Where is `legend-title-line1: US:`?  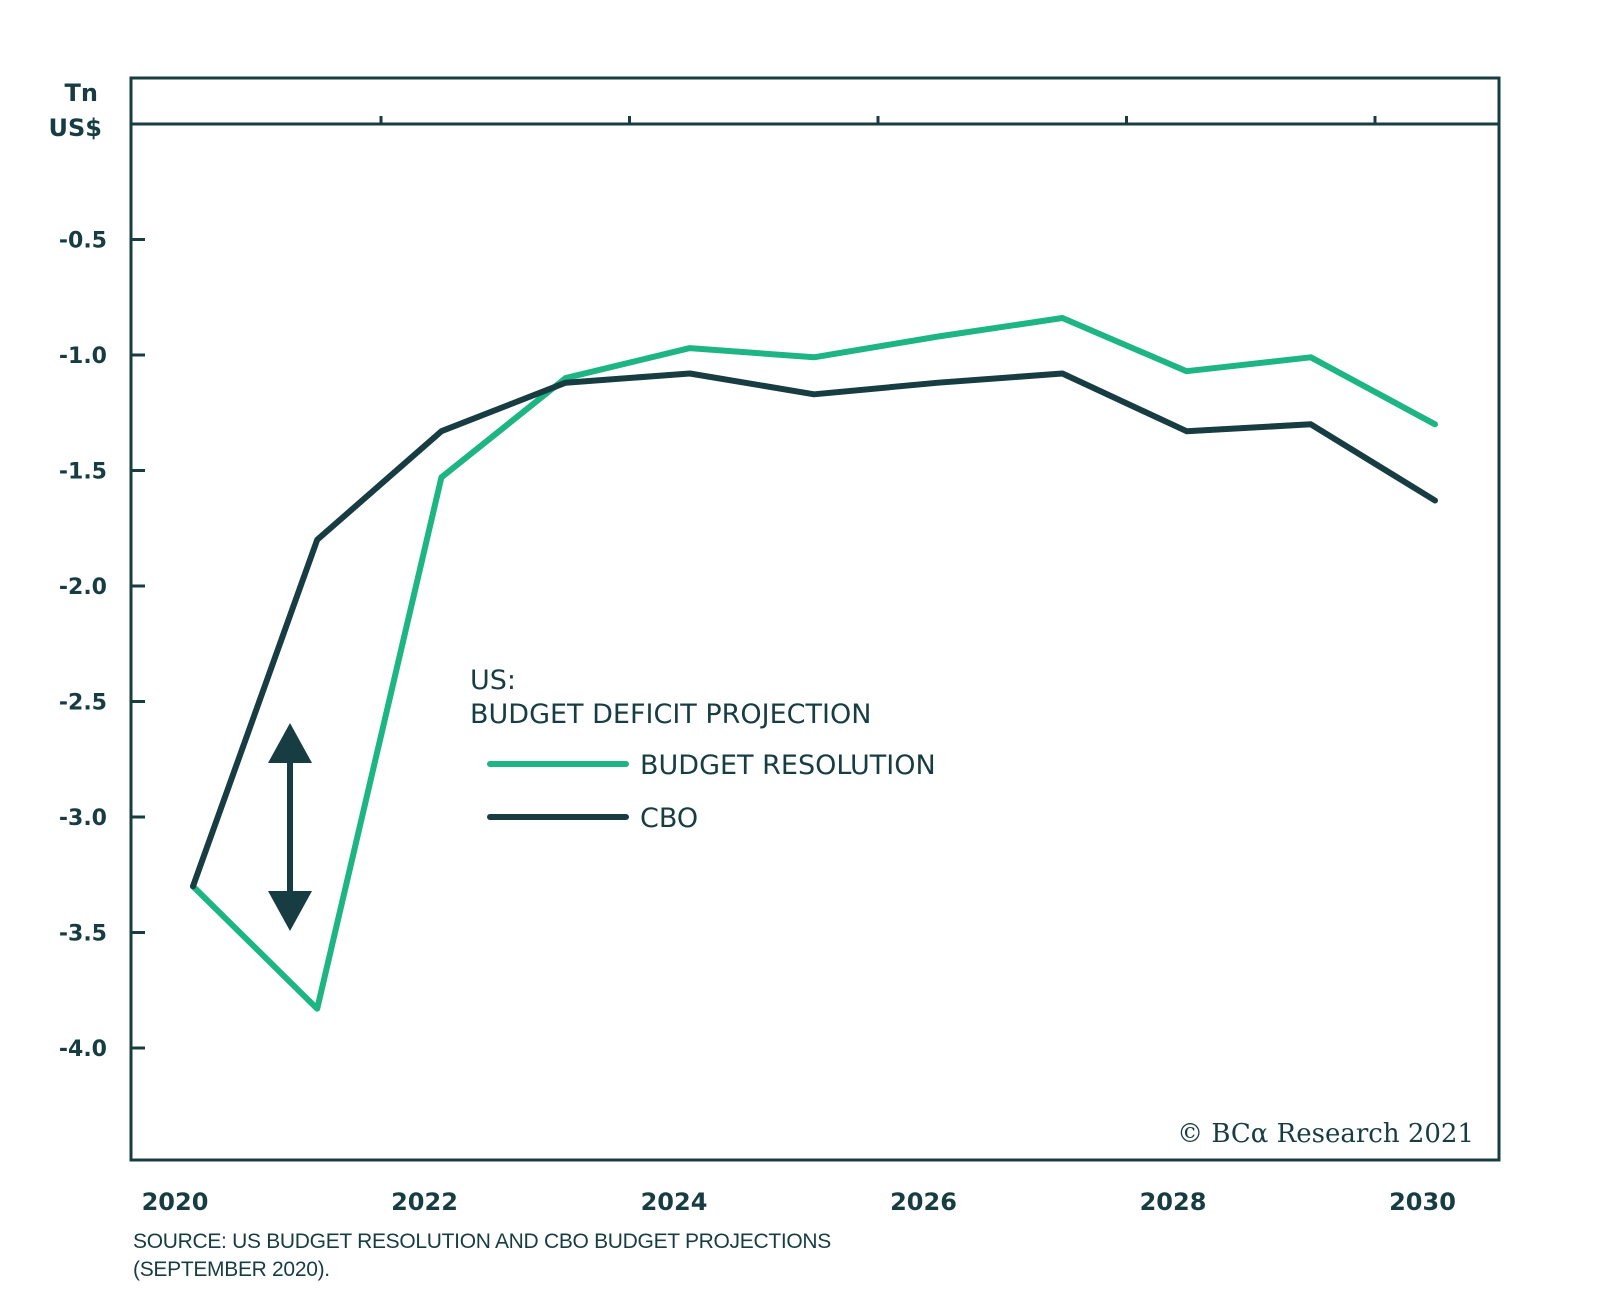 legend-title-line1: US: is located at coordinates (493, 680).